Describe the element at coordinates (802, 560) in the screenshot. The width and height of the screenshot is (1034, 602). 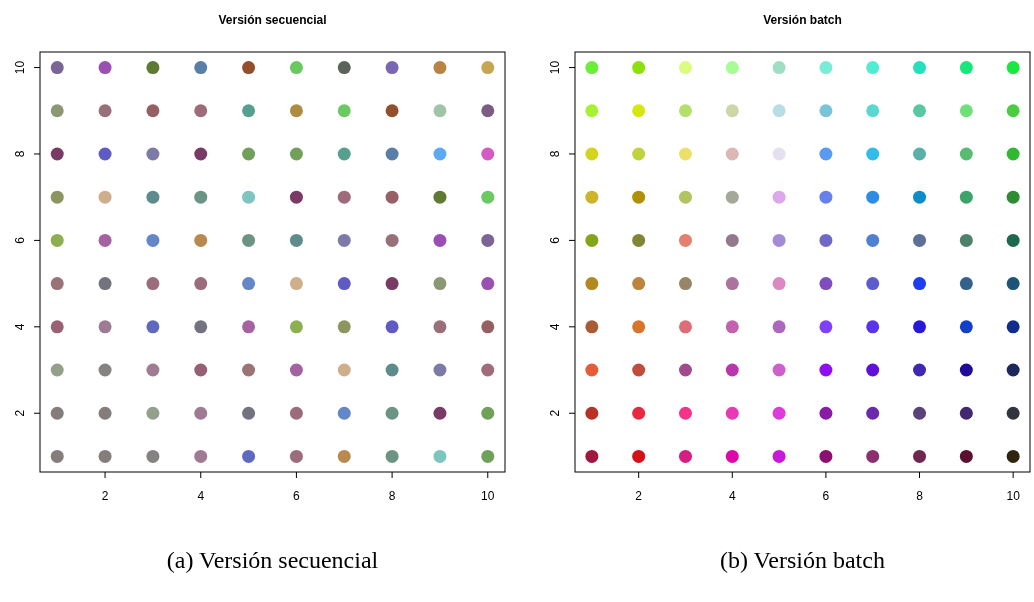
I see `text: (b) Versión batch` at that location.